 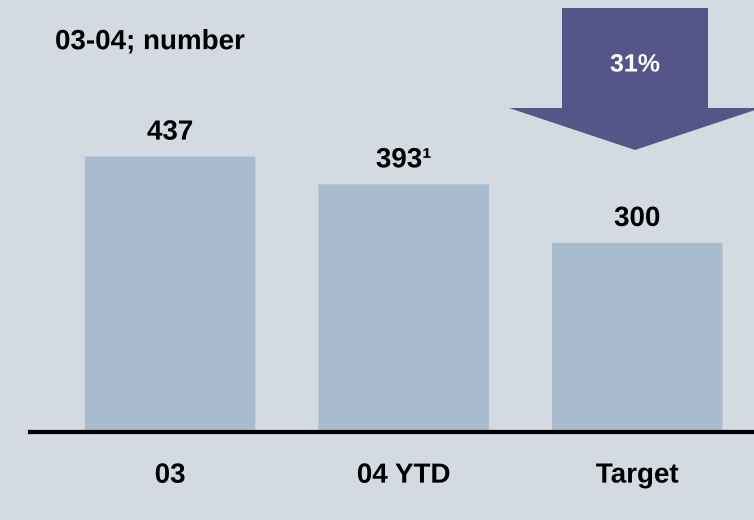 What do you see at coordinates (635, 63) in the screenshot?
I see `text: 31%` at bounding box center [635, 63].